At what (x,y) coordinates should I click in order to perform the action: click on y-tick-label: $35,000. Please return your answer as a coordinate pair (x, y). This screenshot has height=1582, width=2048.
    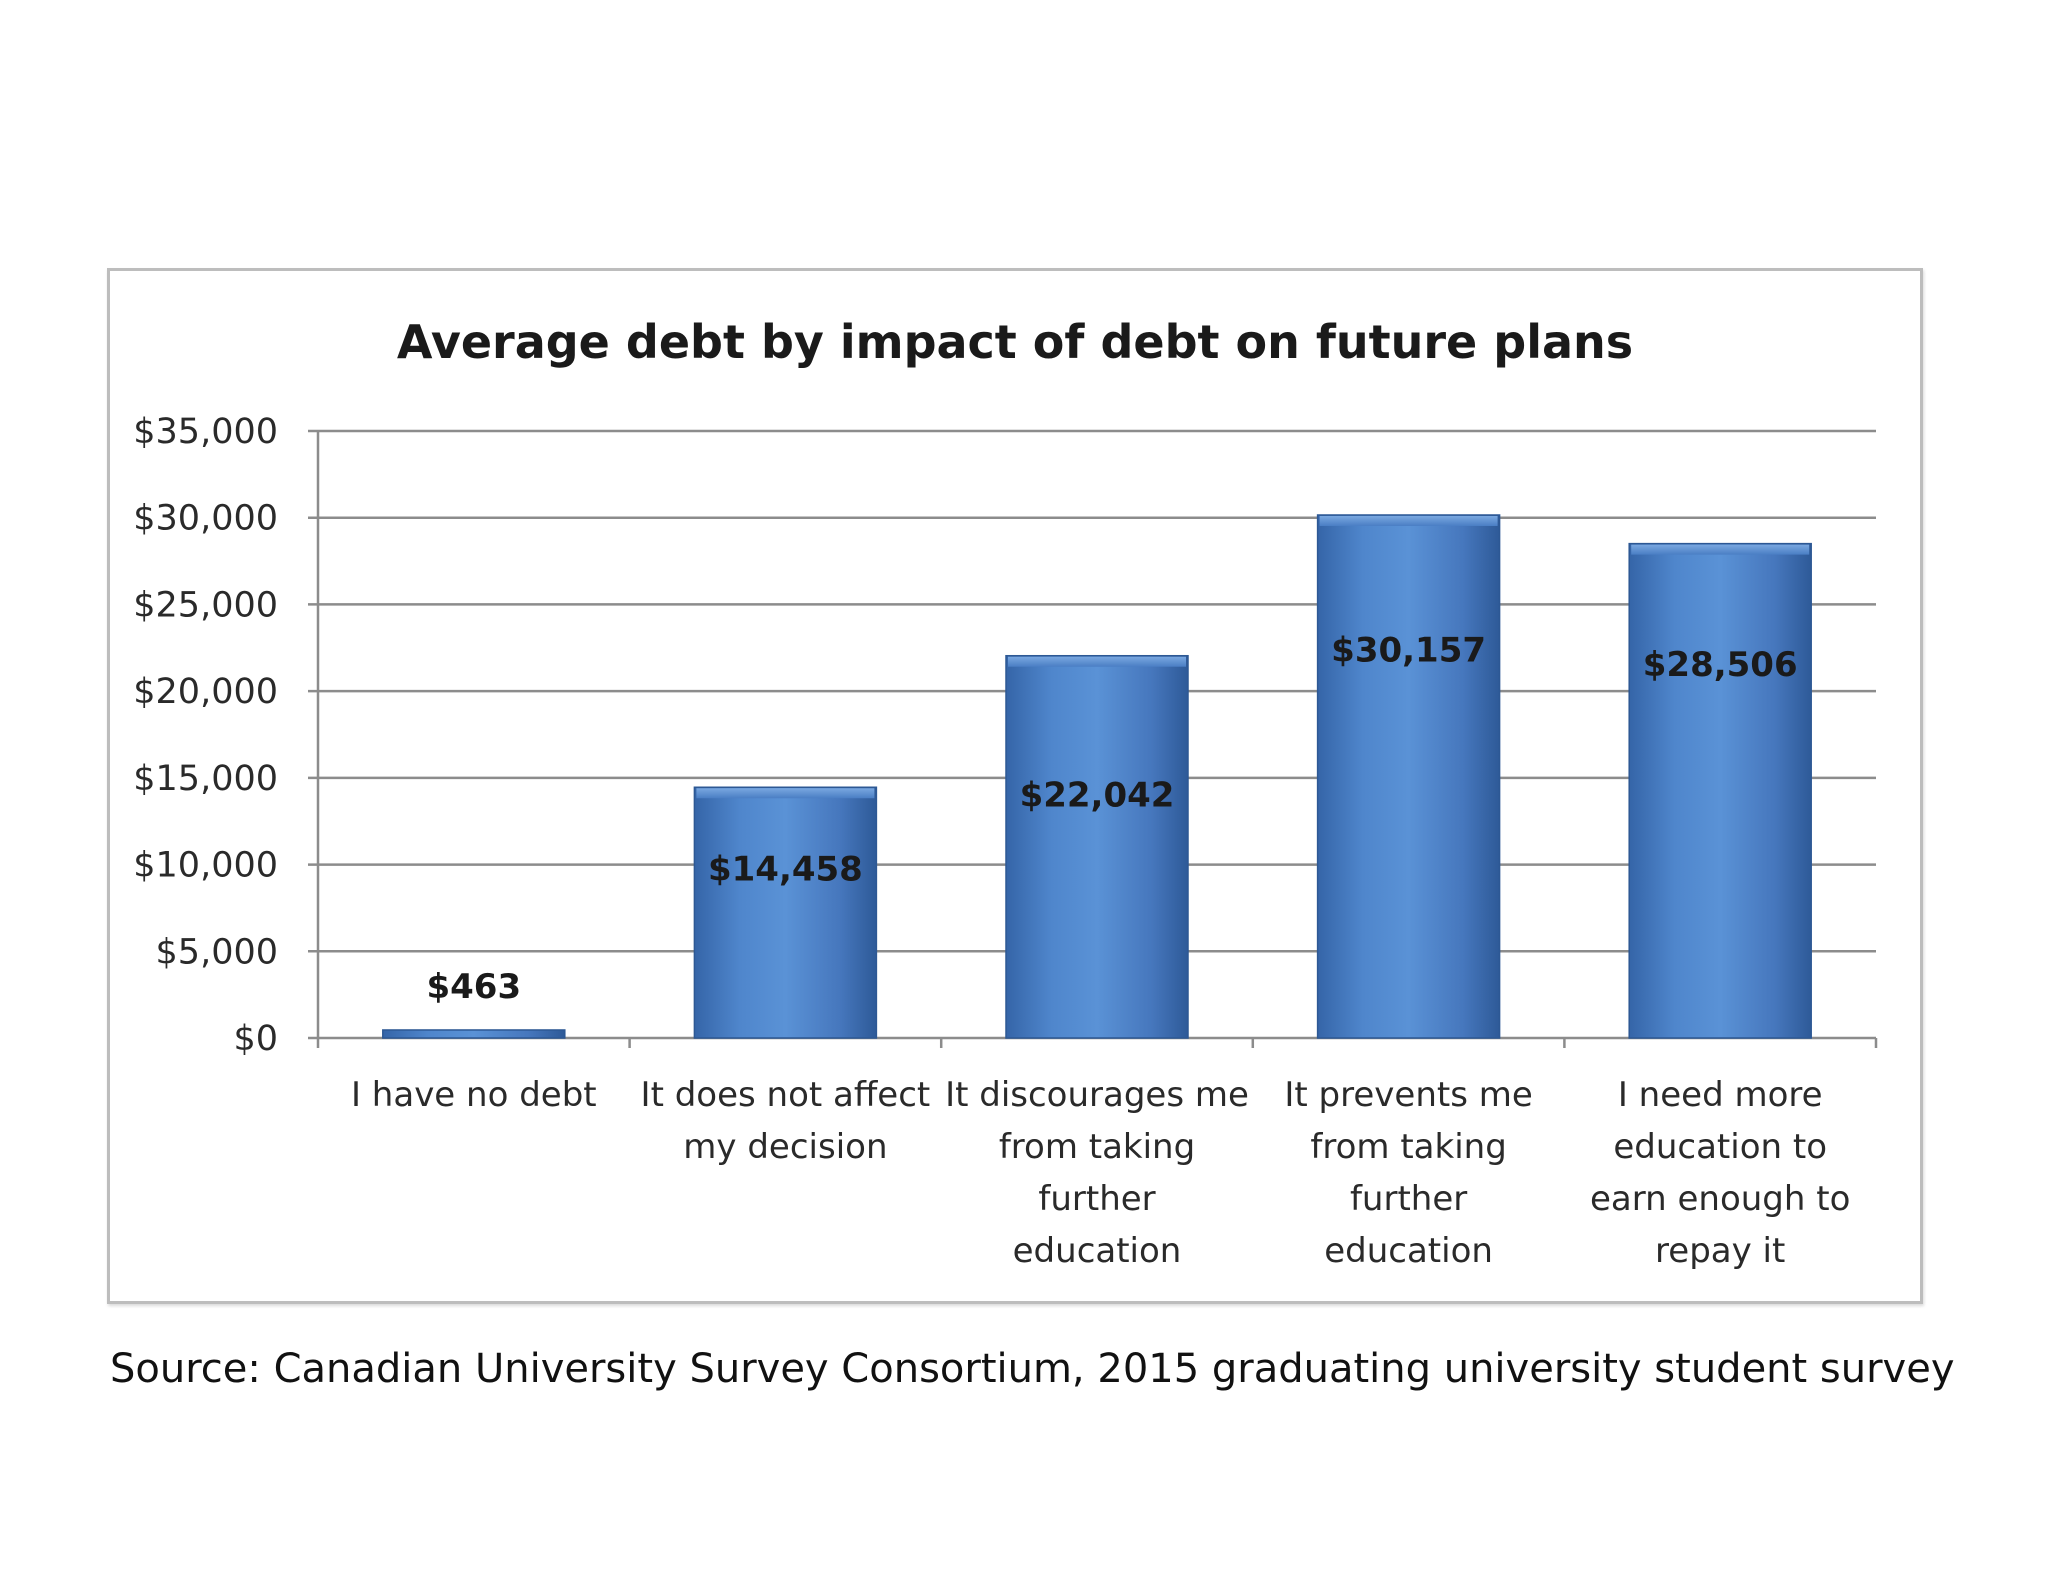
    Looking at the image, I should click on (205, 432).